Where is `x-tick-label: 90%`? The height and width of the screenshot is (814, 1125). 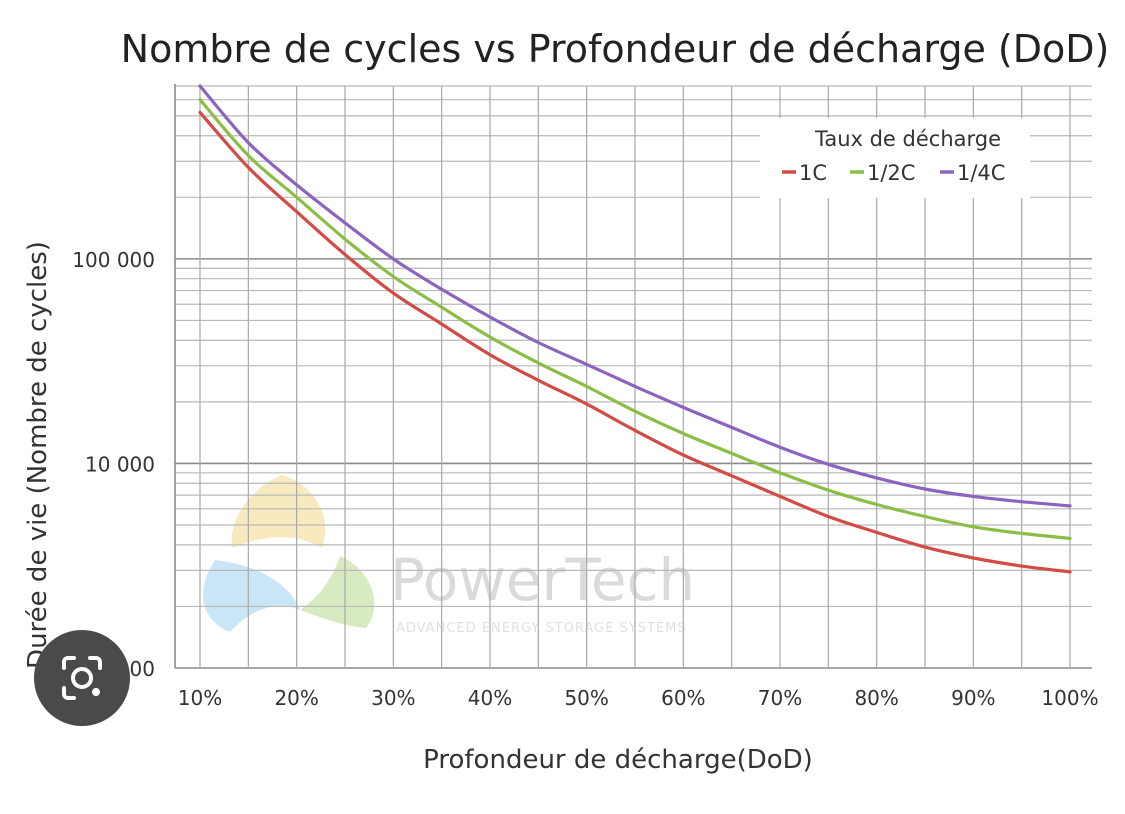
x-tick-label: 90% is located at coordinates (973, 698).